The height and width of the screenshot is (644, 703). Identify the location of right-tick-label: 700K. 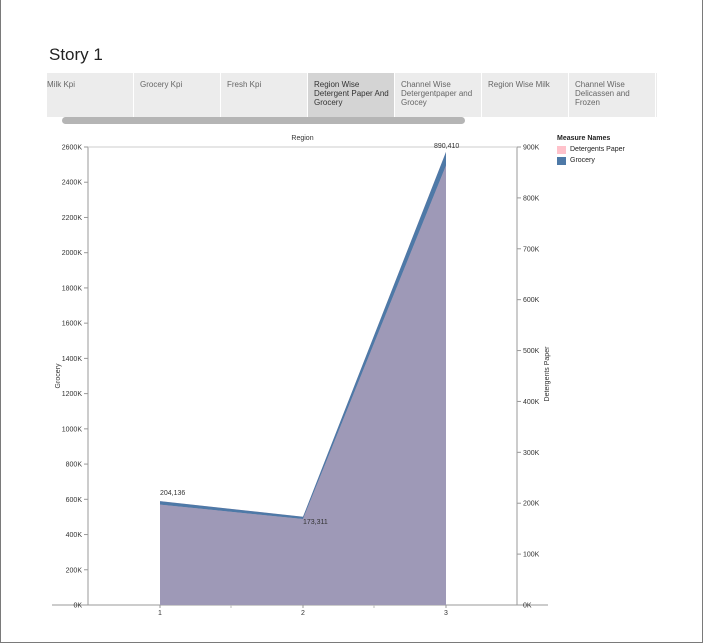
(531, 249).